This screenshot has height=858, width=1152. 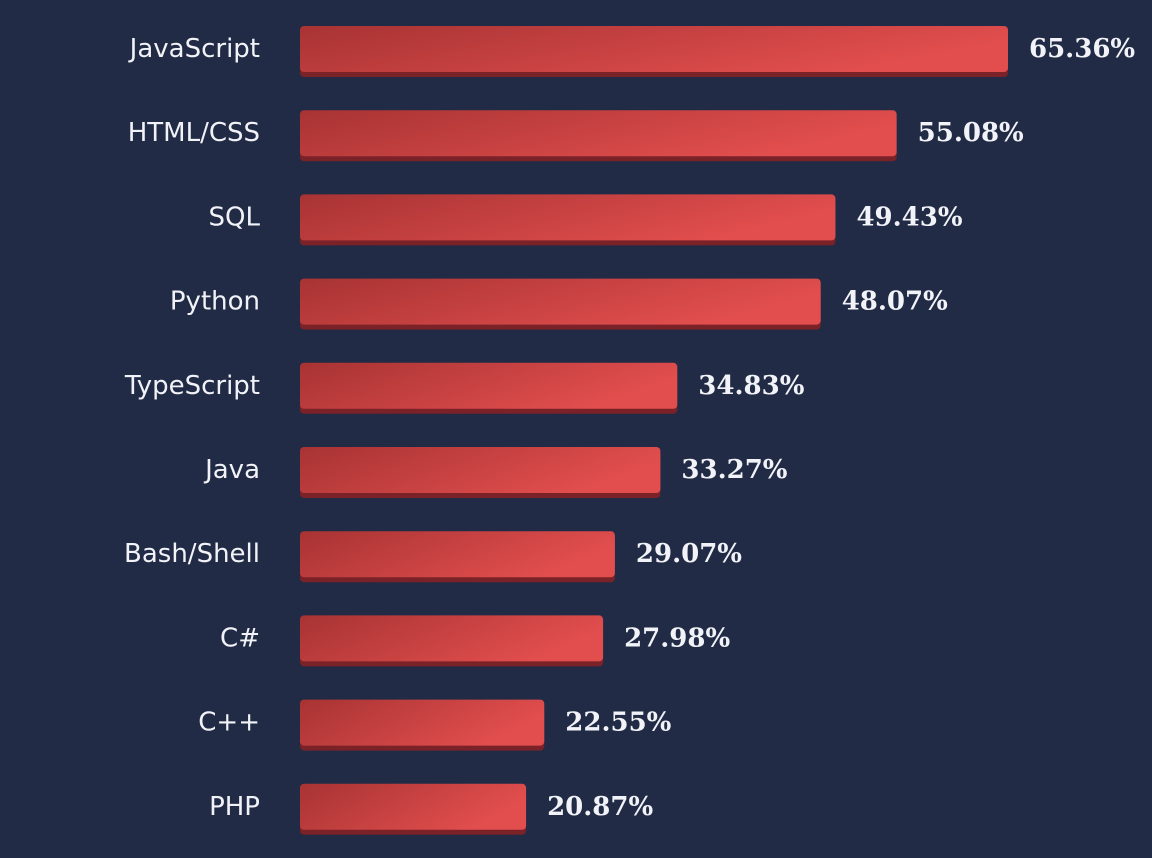 I want to click on bar-row: TypeScript 34.83%, so click(x=464, y=388).